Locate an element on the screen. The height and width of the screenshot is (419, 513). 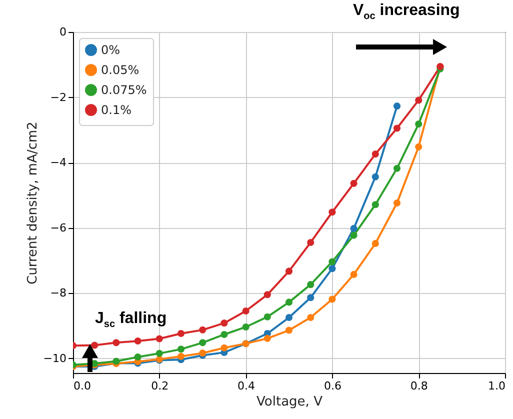
y-tick-label: −10 is located at coordinates (54, 358).